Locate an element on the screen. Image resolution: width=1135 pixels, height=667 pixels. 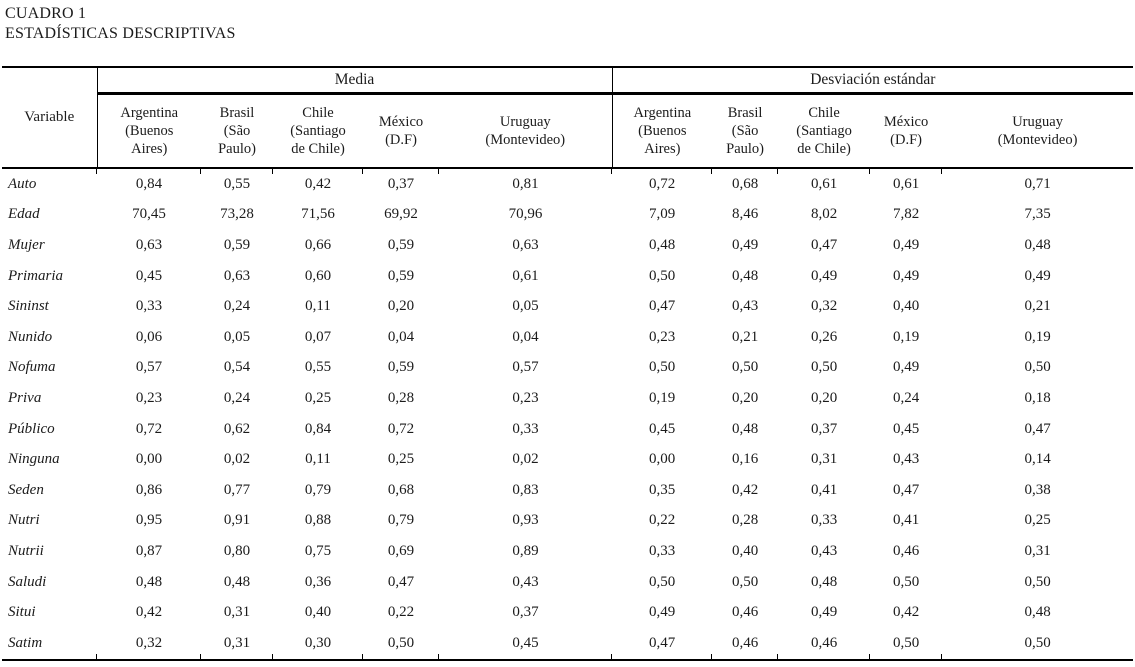
media-value: 0,55 is located at coordinates (236, 184).